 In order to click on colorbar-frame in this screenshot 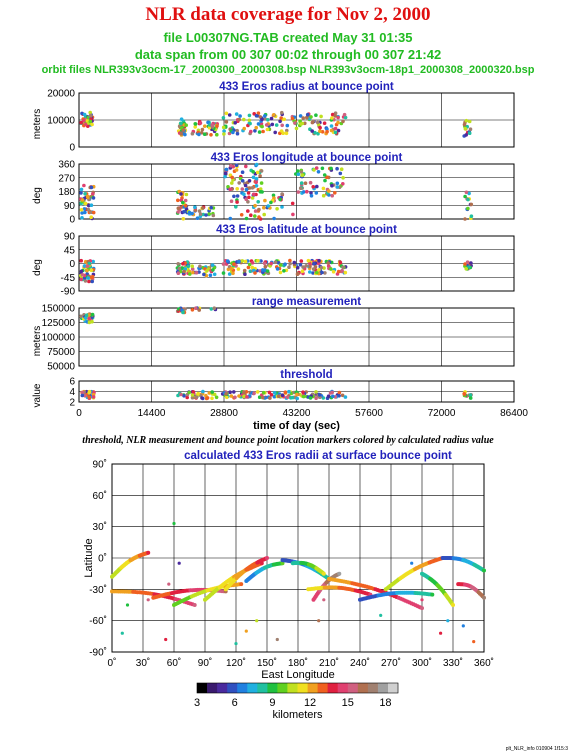, I will do `click(297, 688)`.